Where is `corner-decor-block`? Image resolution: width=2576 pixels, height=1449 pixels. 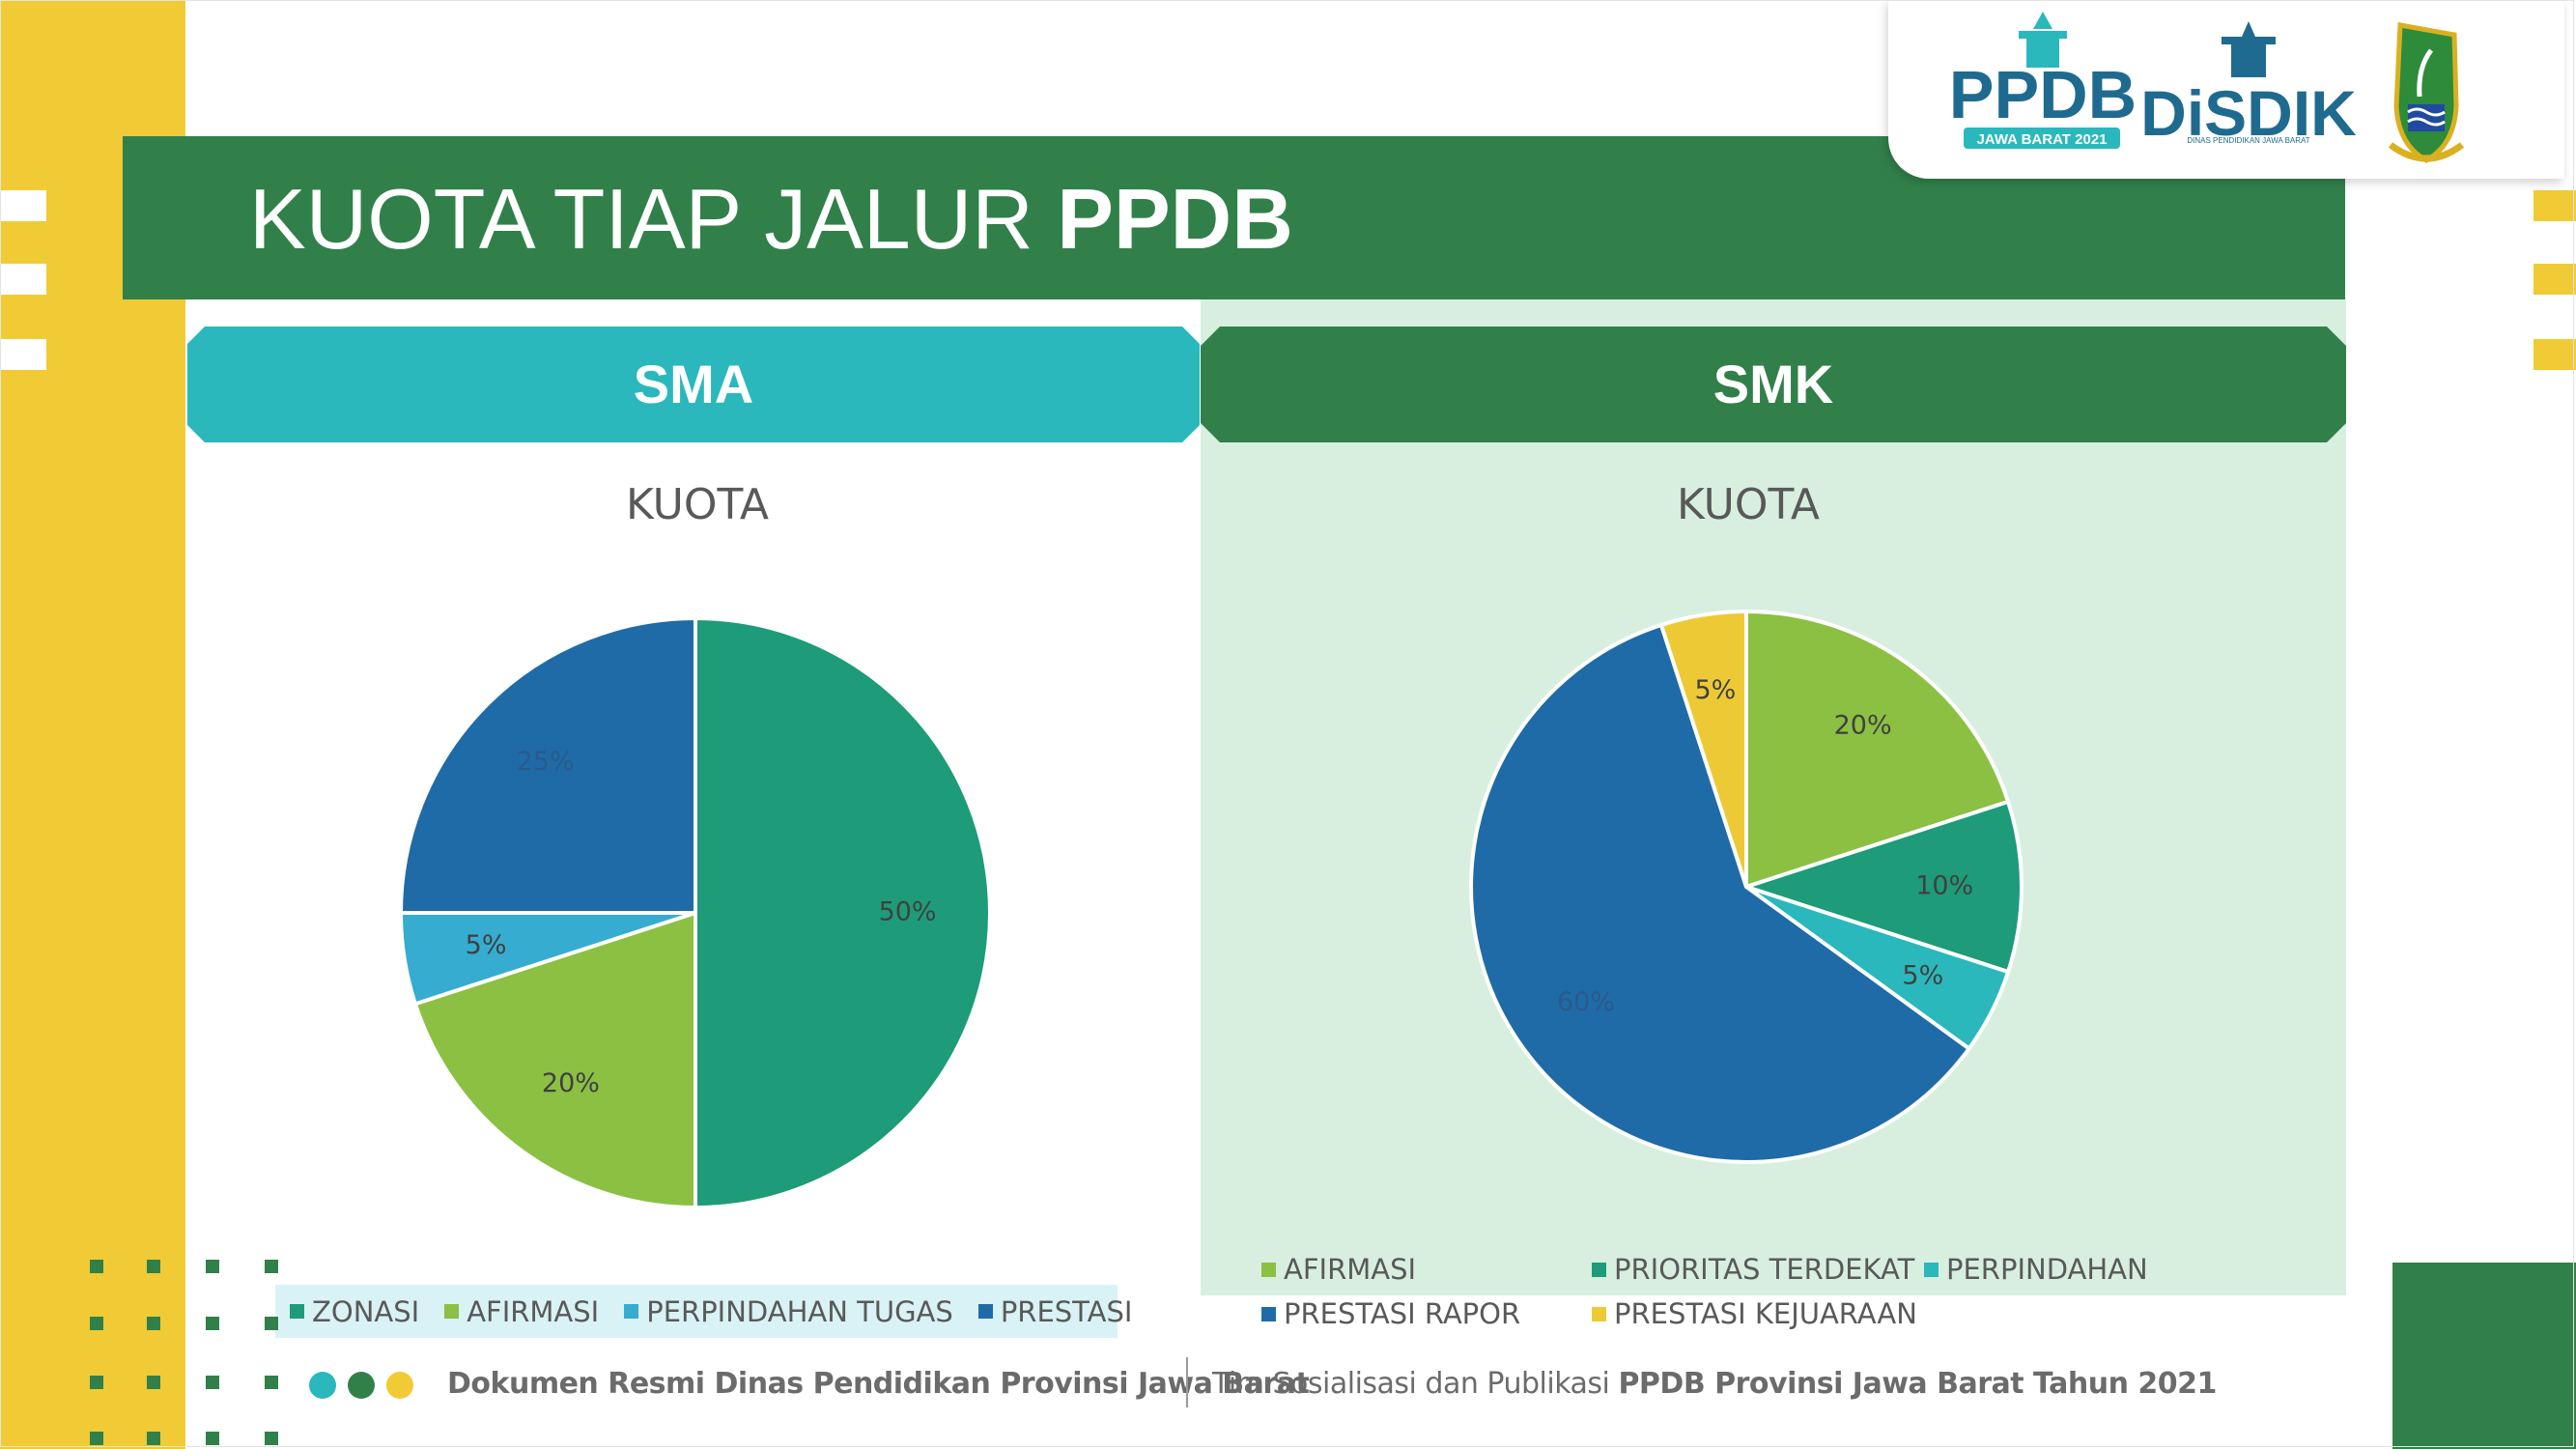
corner-decor-block is located at coordinates (2484, 1356).